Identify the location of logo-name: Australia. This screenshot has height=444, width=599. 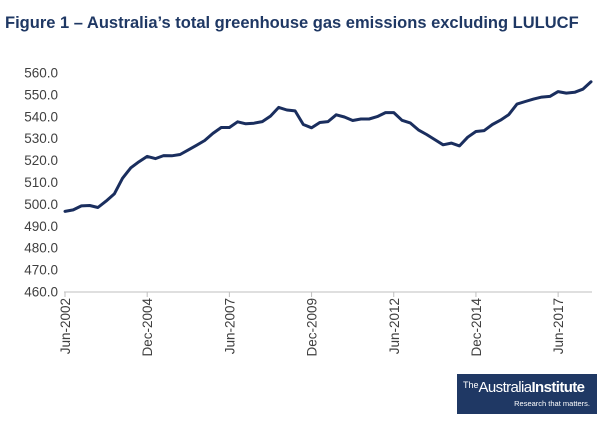
(505, 387).